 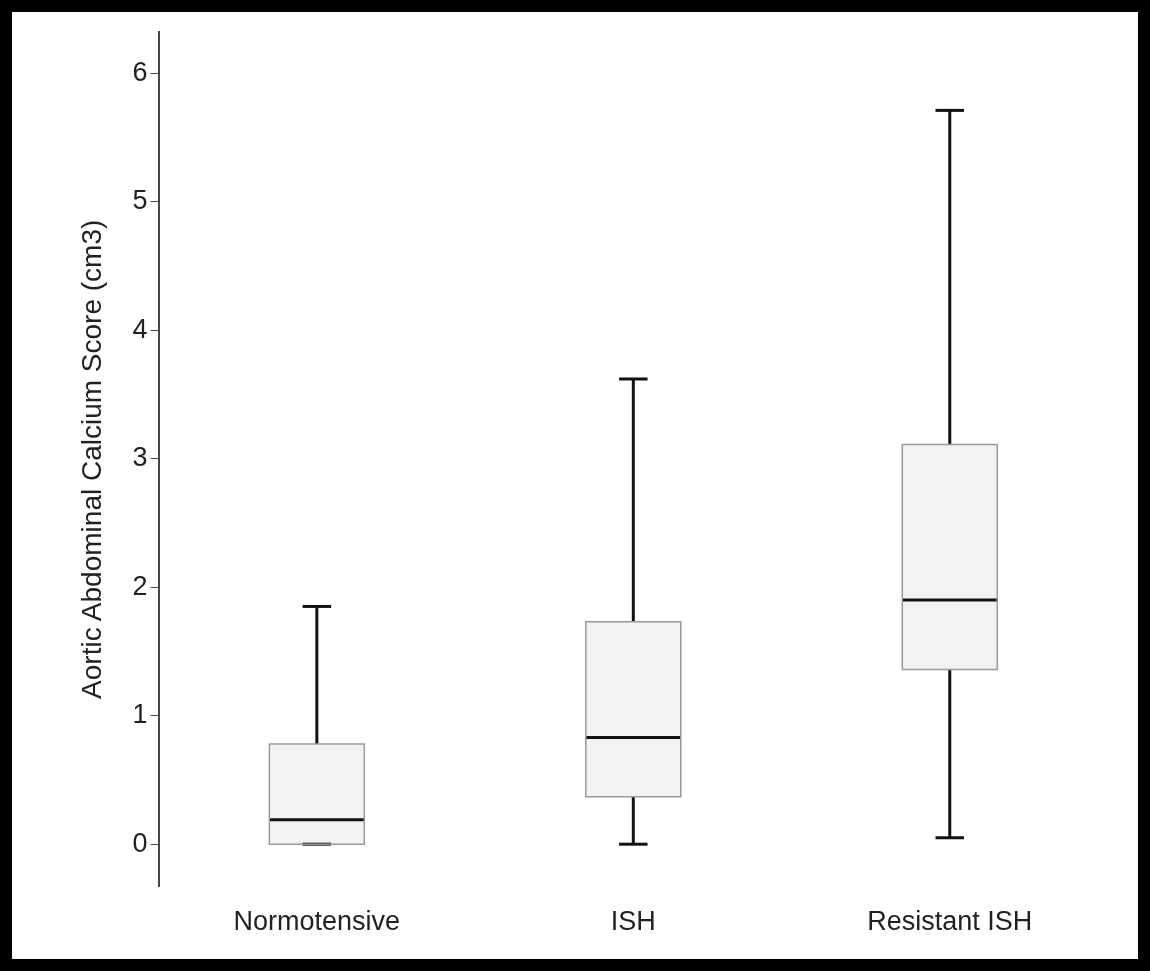 I want to click on y-tick-label: 6, so click(x=140, y=71).